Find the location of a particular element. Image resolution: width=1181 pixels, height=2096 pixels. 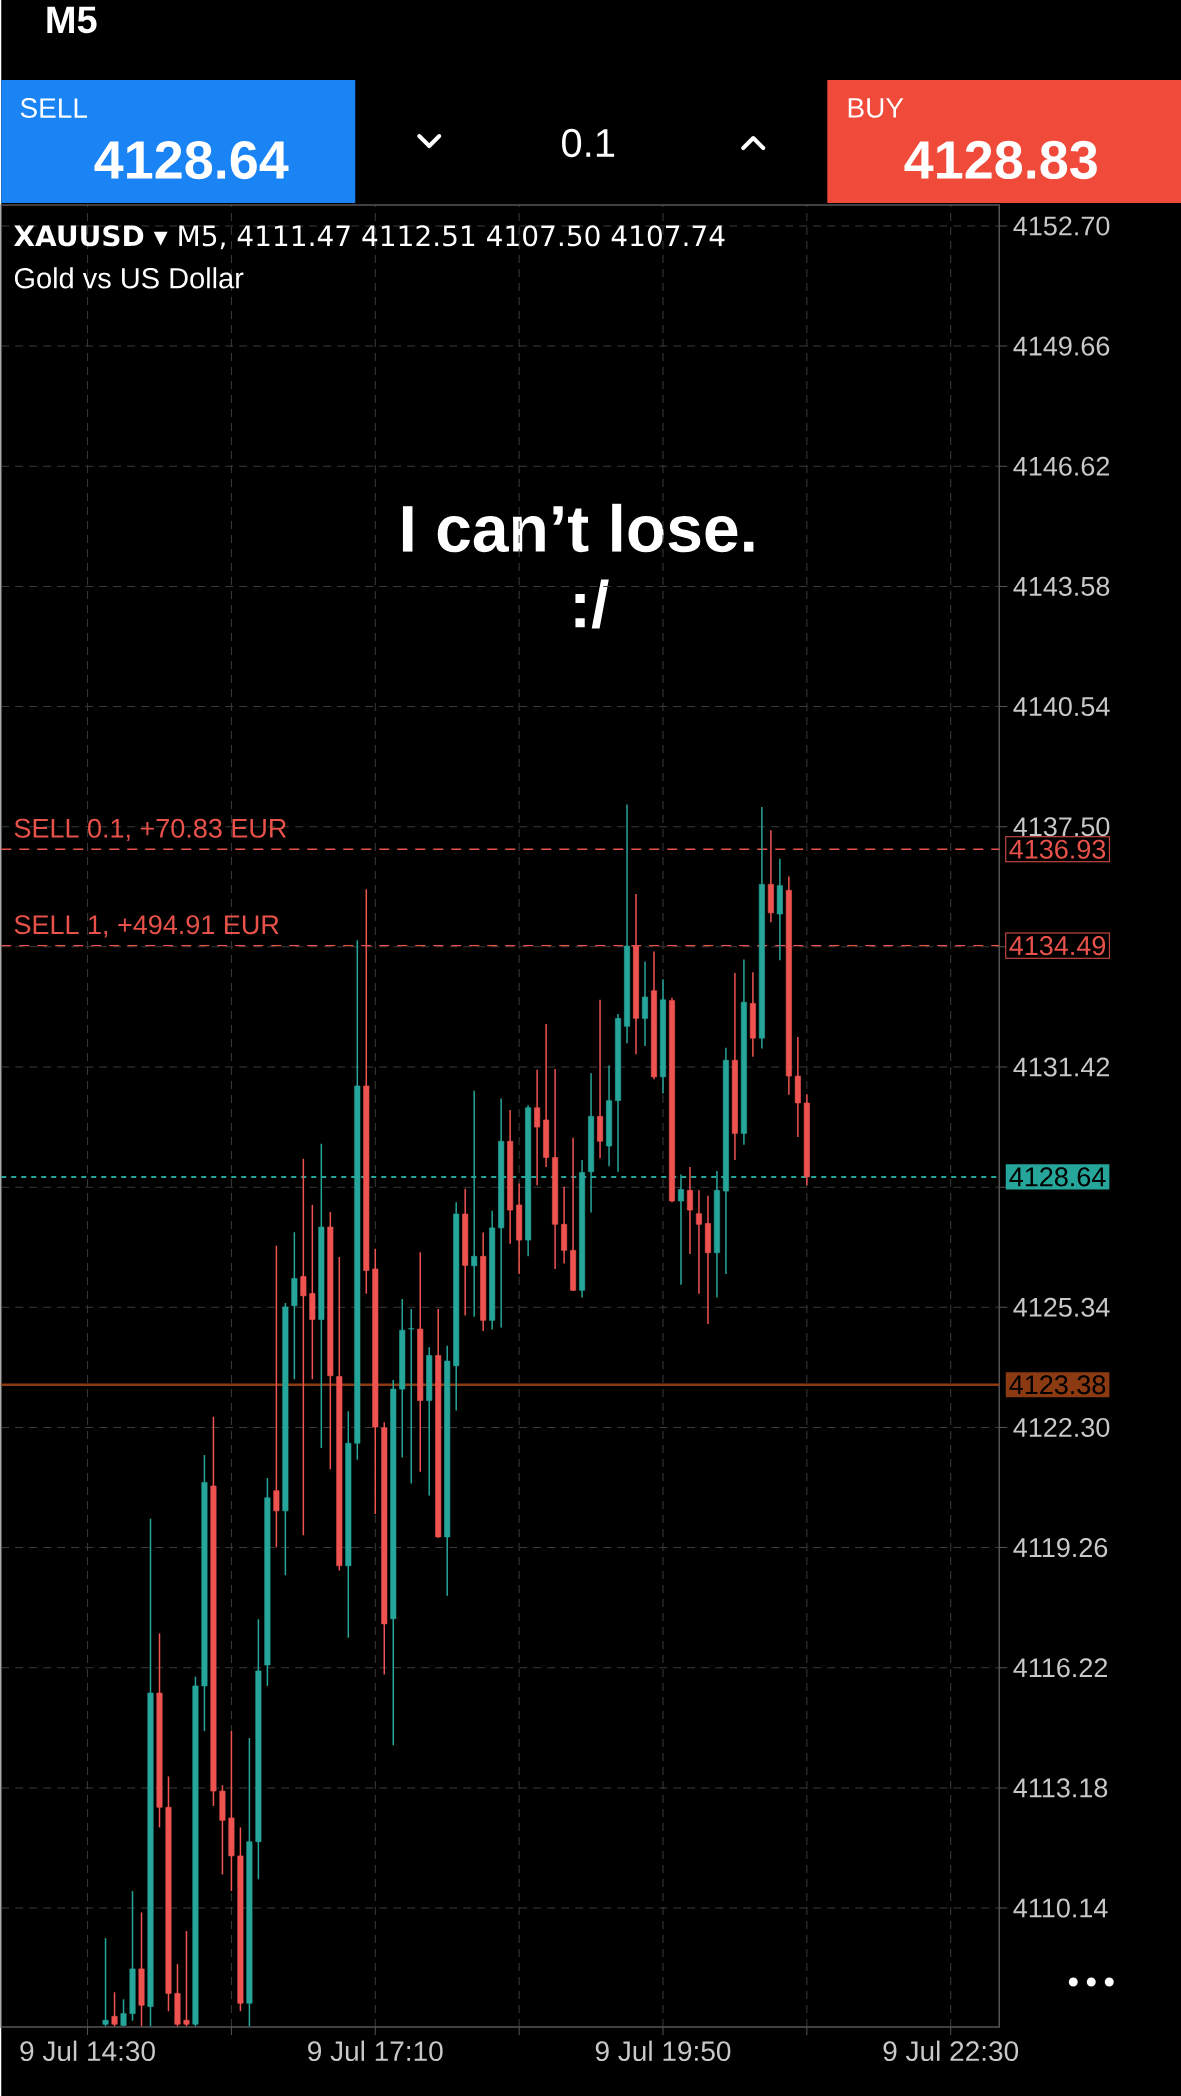

x-tick-label: 9 Jul 19:50 is located at coordinates (663, 2051).